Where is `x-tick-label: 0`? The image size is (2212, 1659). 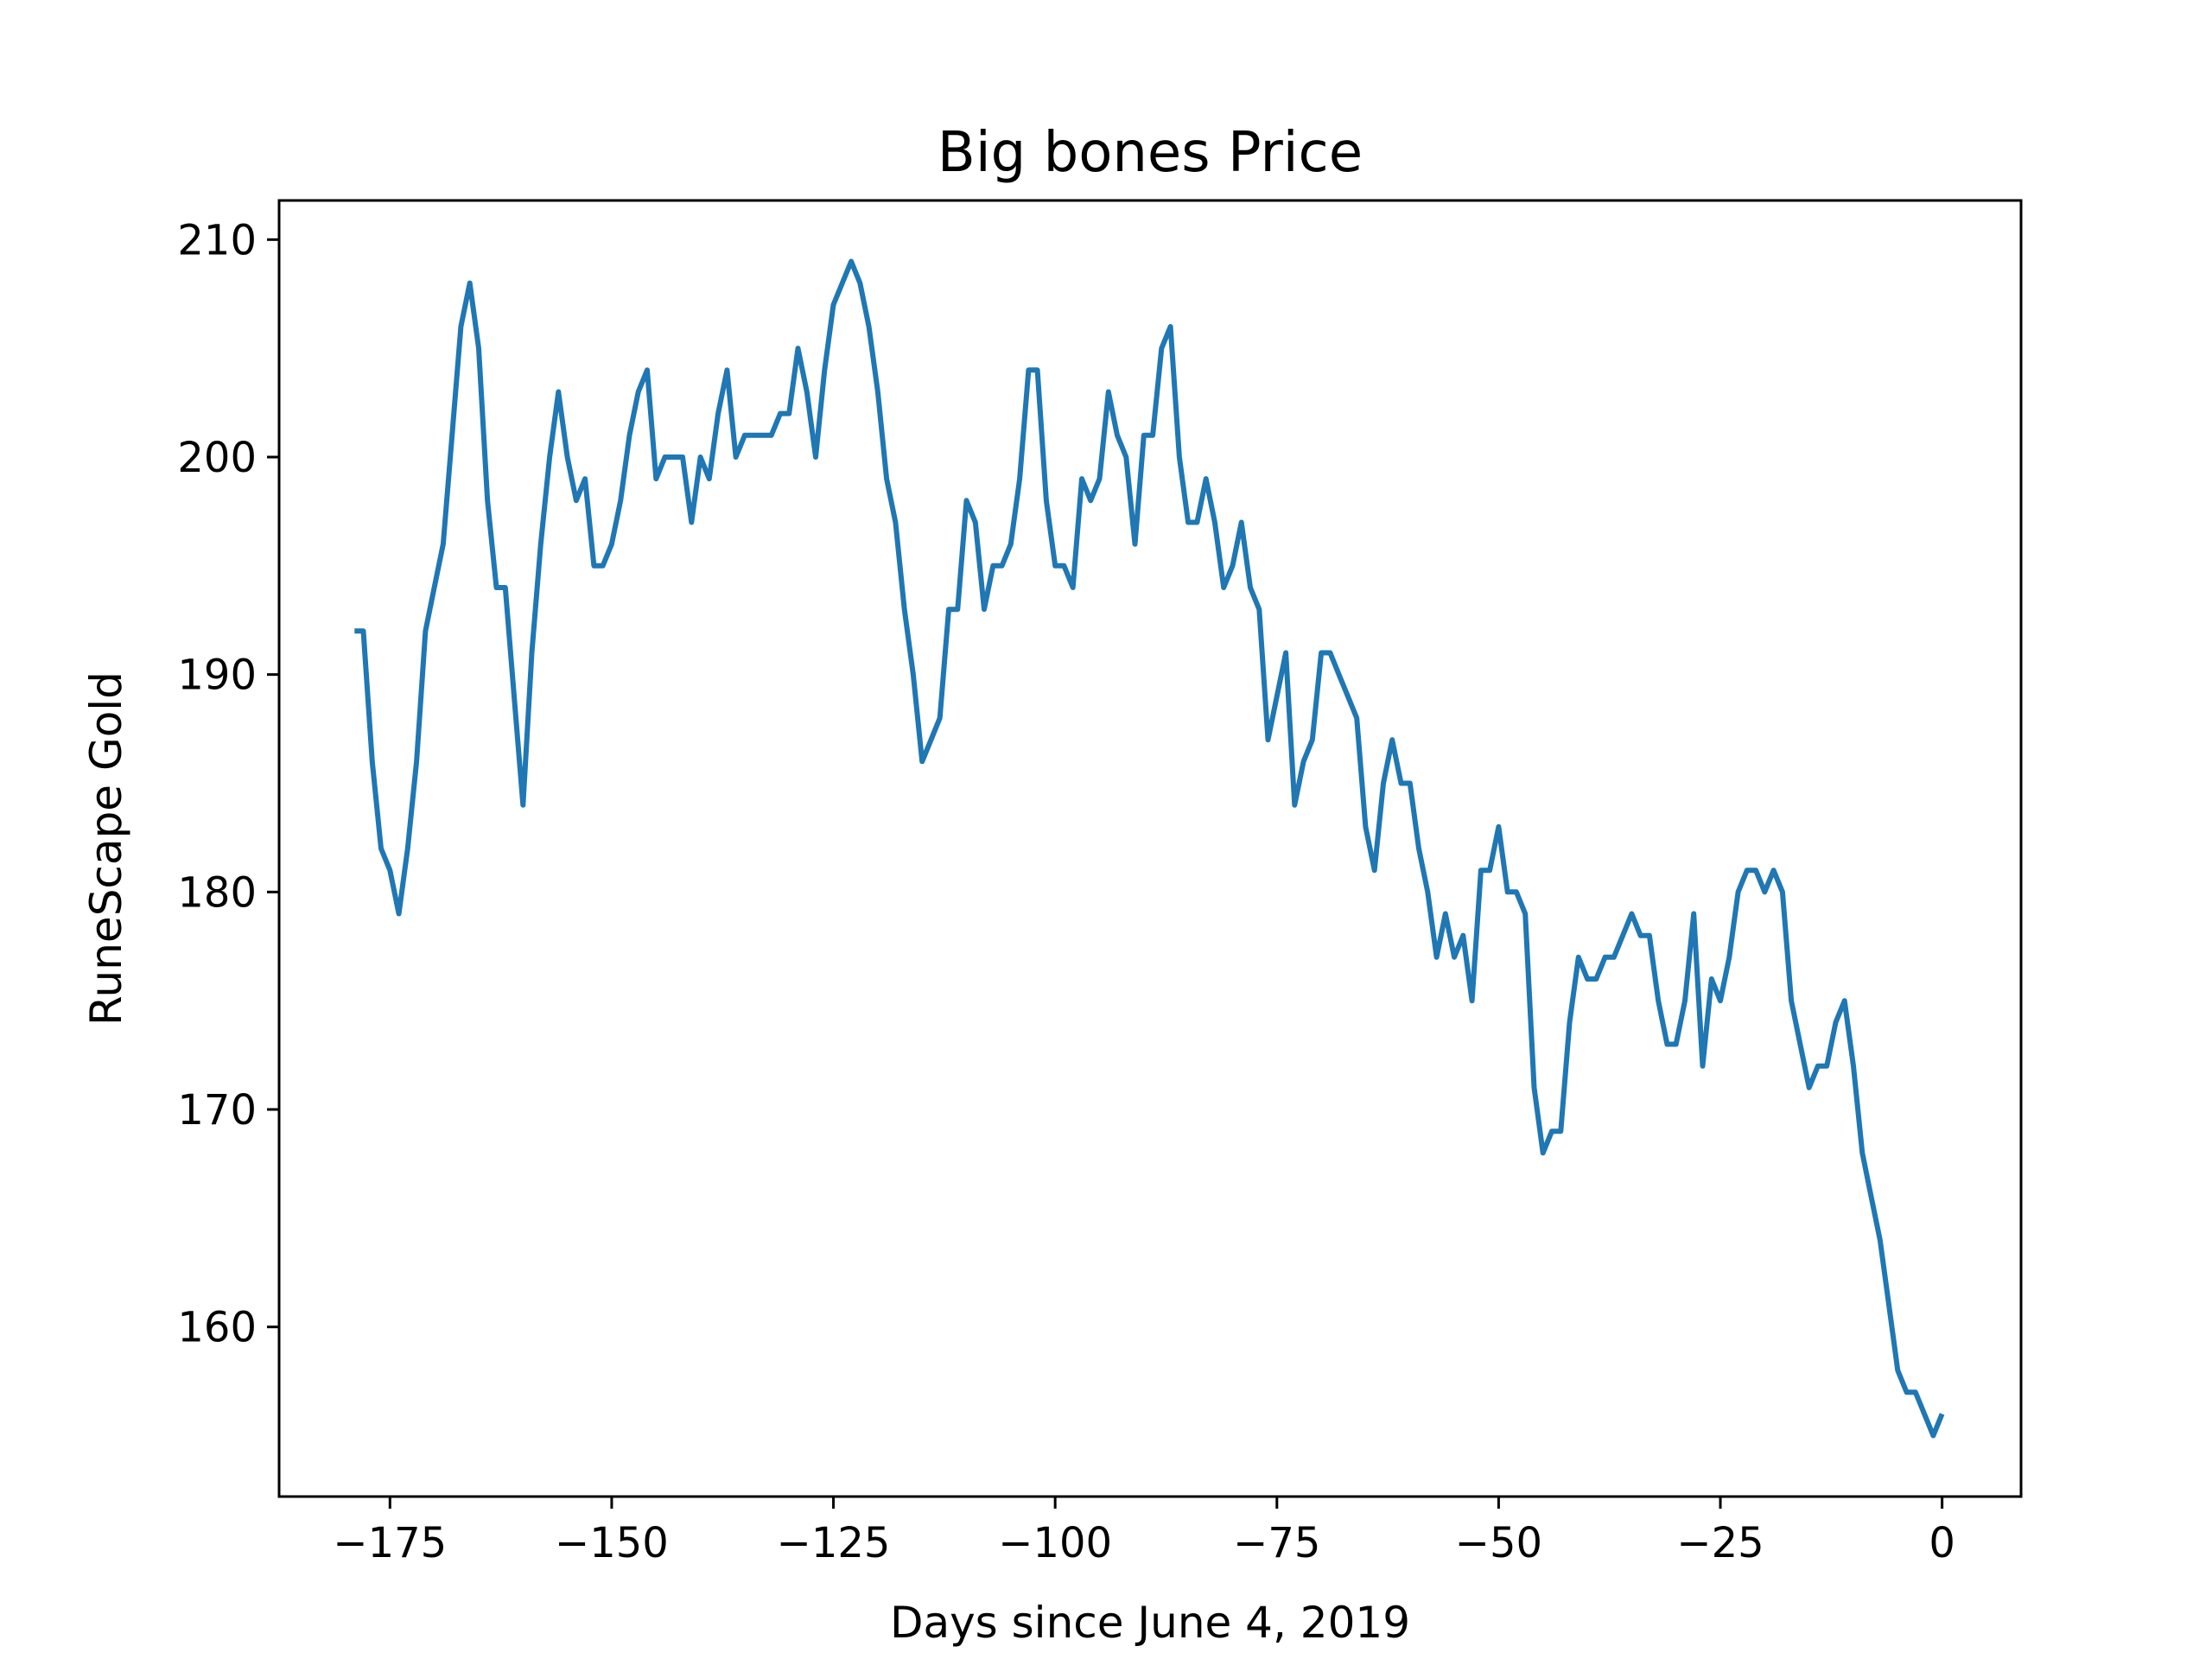 x-tick-label: 0 is located at coordinates (1942, 1543).